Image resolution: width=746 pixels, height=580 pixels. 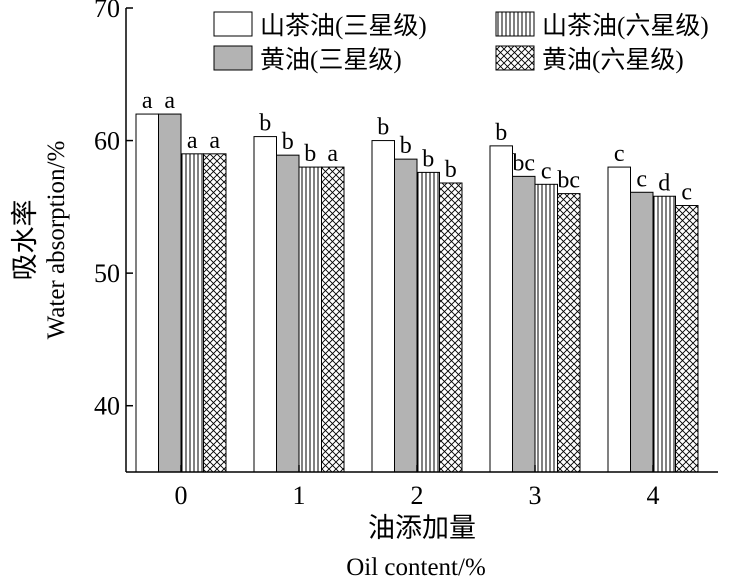 I want to click on x-axis-label-cn: 油添加量, so click(x=422, y=528).